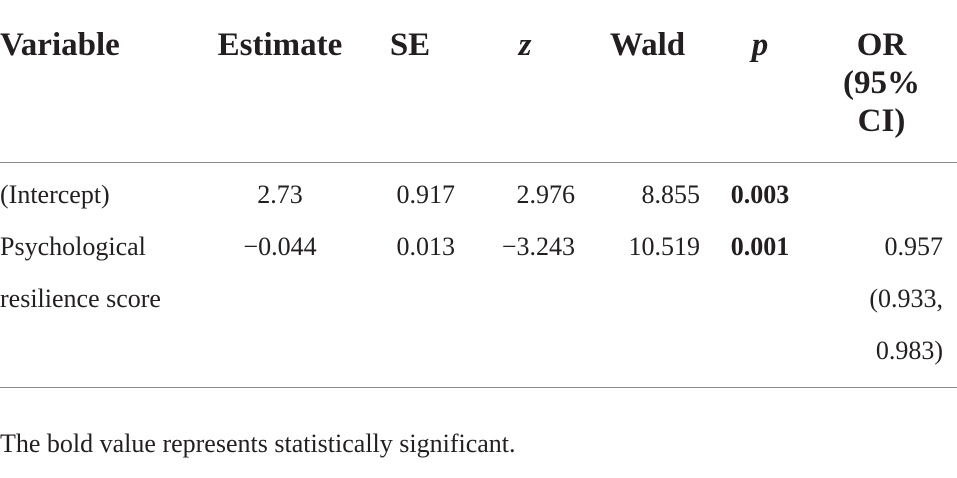  I want to click on header-variable: Variable, so click(102, 81).